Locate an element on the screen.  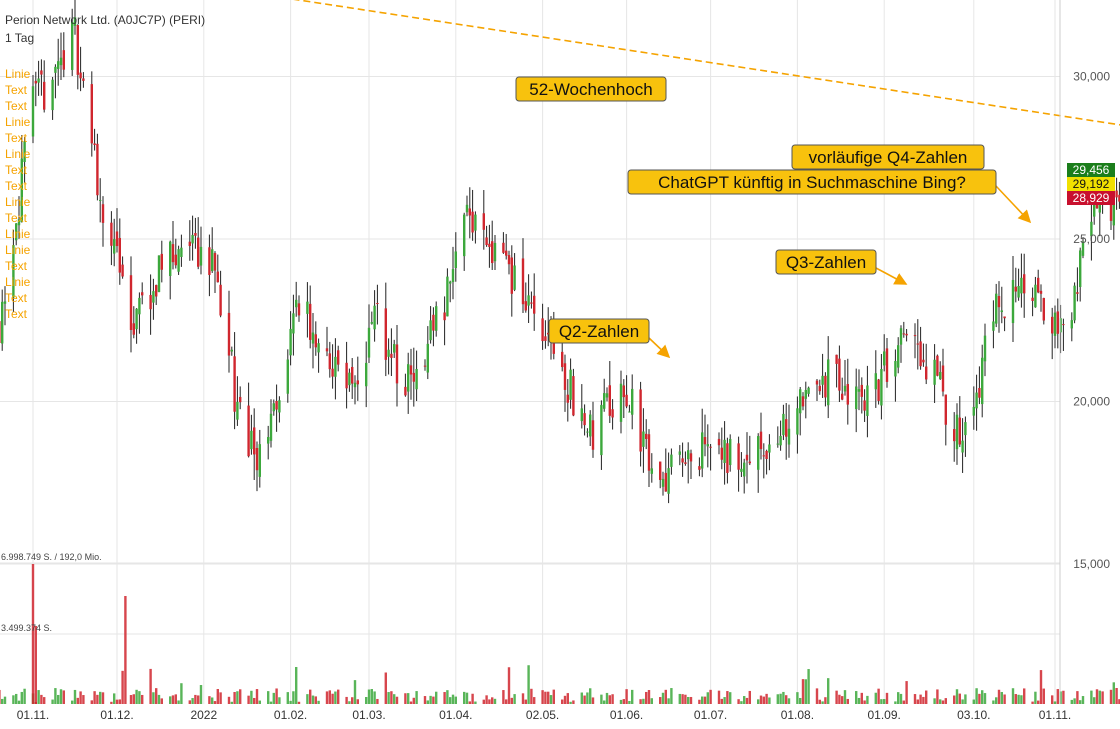
volume-spike is located at coordinates (125, 650).